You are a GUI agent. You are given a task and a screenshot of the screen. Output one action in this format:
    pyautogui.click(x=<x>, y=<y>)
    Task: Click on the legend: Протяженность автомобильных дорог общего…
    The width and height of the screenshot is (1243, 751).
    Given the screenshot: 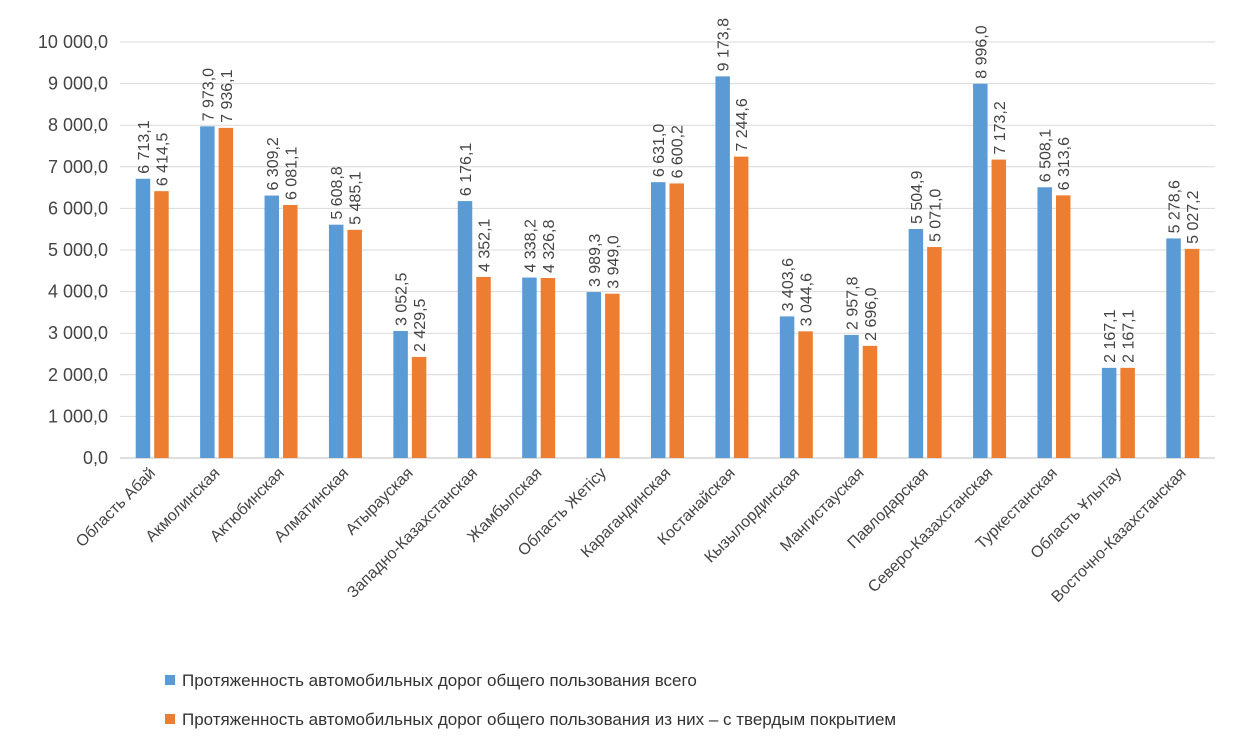 What is the action you would take?
    pyautogui.click(x=530, y=700)
    